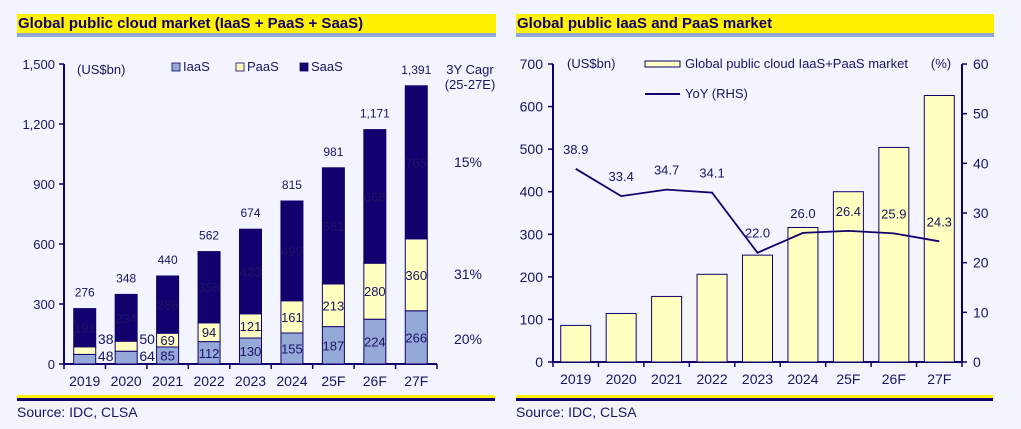 The width and height of the screenshot is (1021, 429). What do you see at coordinates (755, 25) in the screenshot?
I see `right-chart-title: Global public IaaS and PaaS market` at bounding box center [755, 25].